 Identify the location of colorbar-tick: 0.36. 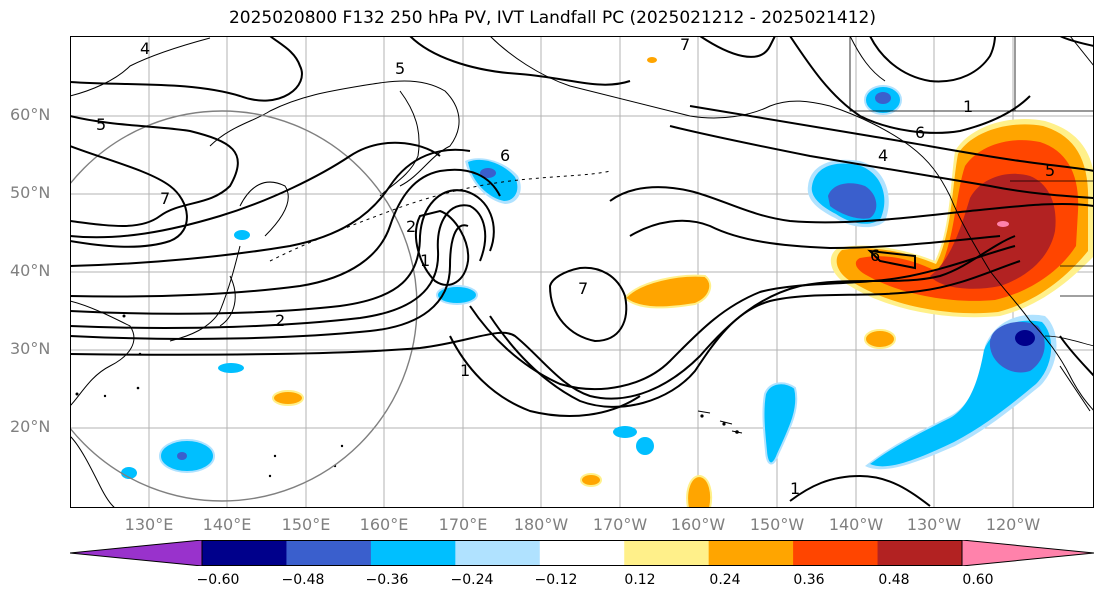
(809, 580).